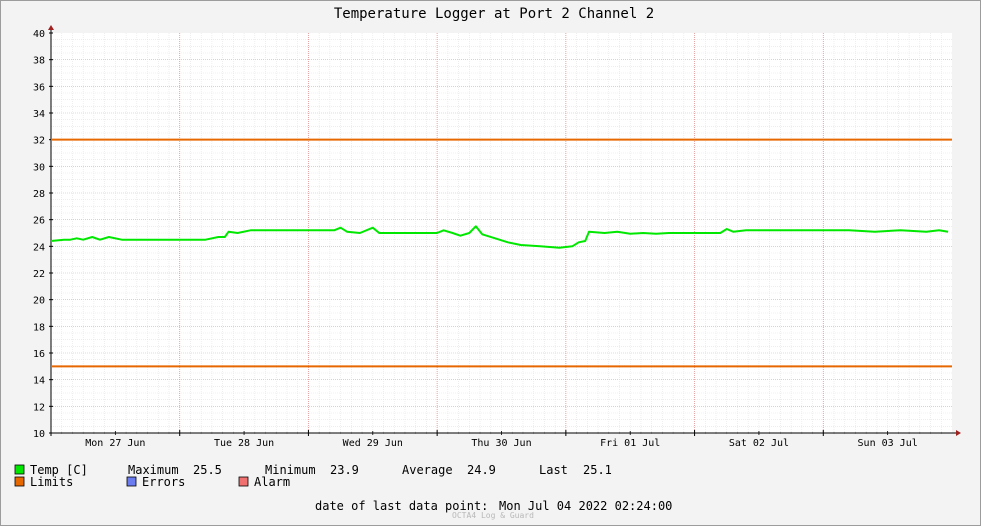  I want to click on legend-value-average: 24.9, so click(481, 470).